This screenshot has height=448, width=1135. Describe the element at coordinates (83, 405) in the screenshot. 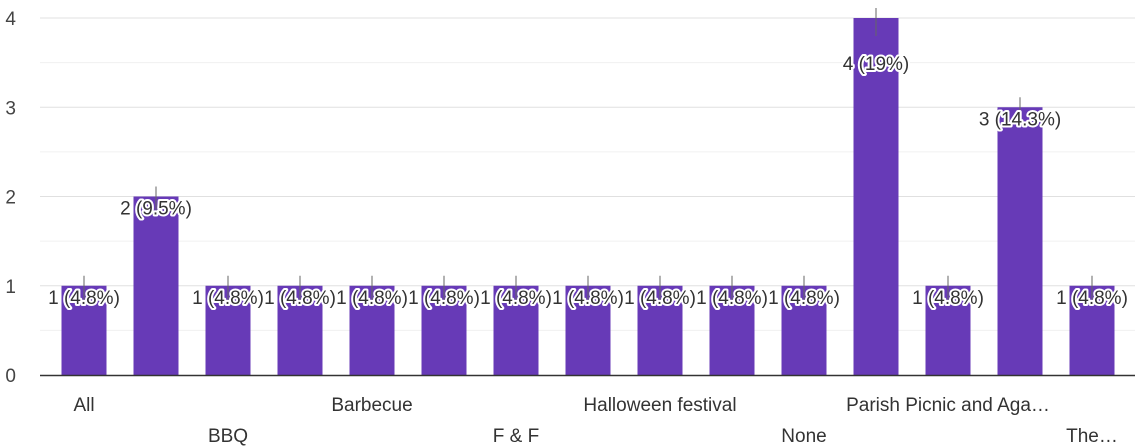

I see `x-category-label: All` at that location.